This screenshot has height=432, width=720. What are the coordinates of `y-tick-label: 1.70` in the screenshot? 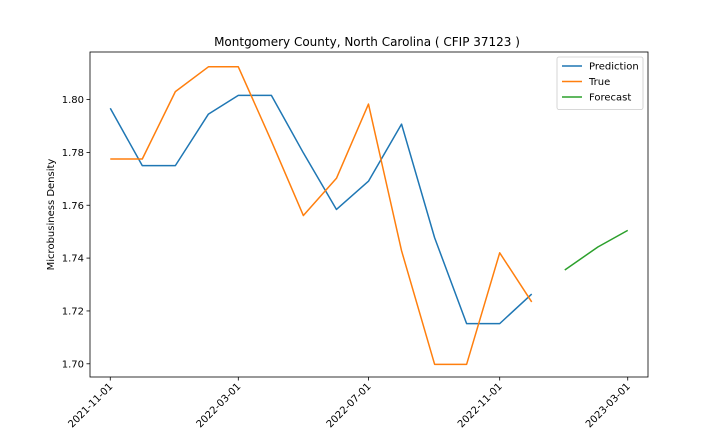 It's located at (73, 364).